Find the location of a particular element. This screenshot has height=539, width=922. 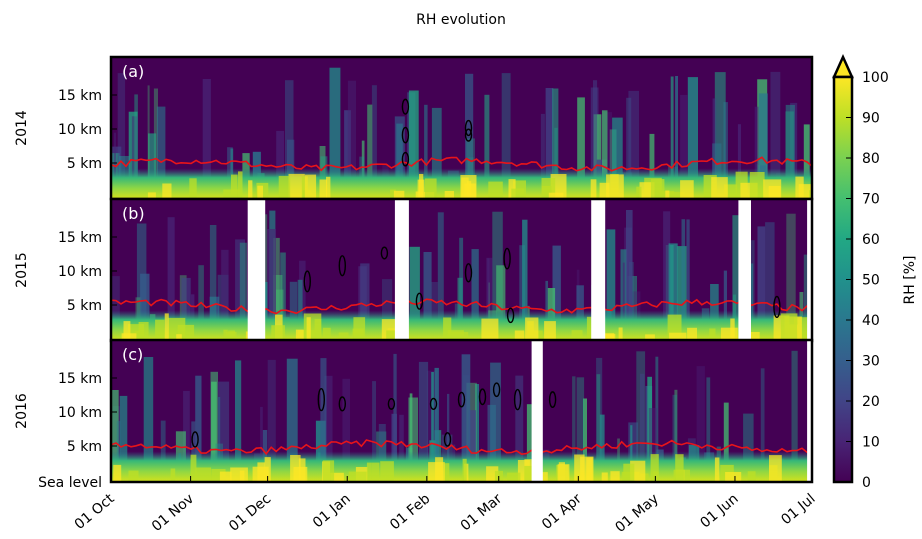

panel-year-label: 2014 is located at coordinates (22, 128).